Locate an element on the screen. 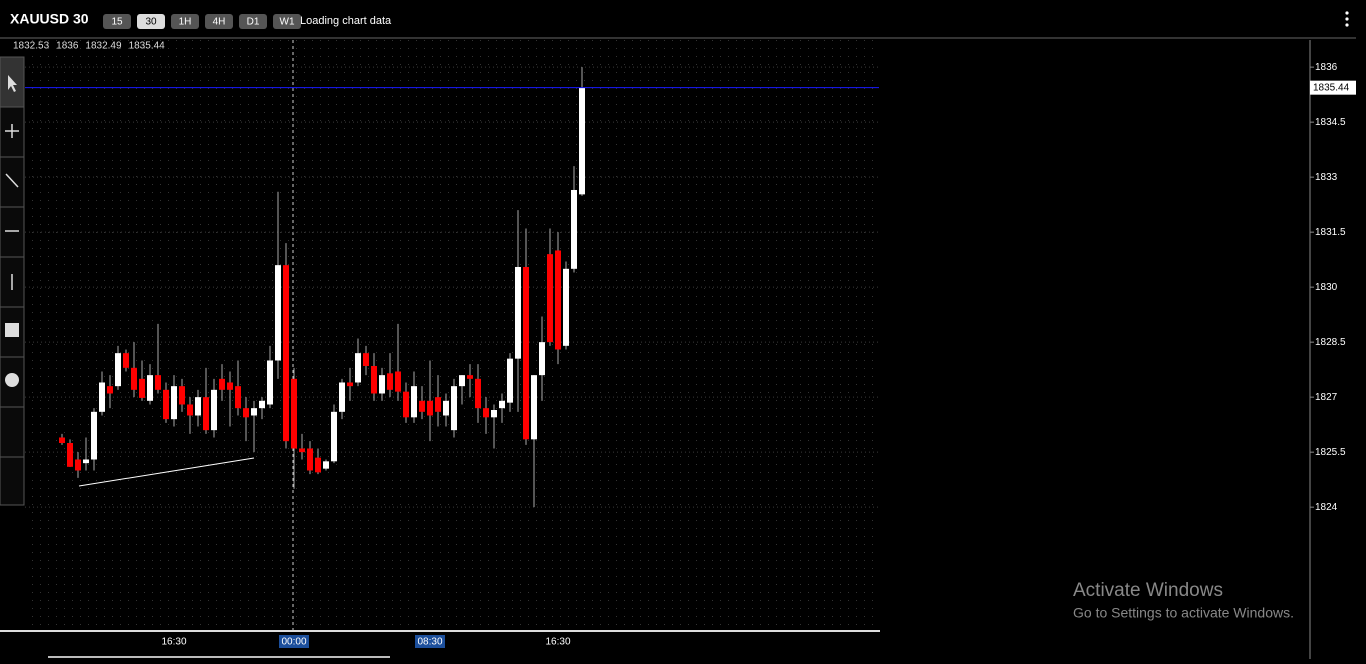 The height and width of the screenshot is (664, 1366). ohlc-value: 1836 is located at coordinates (67, 46).